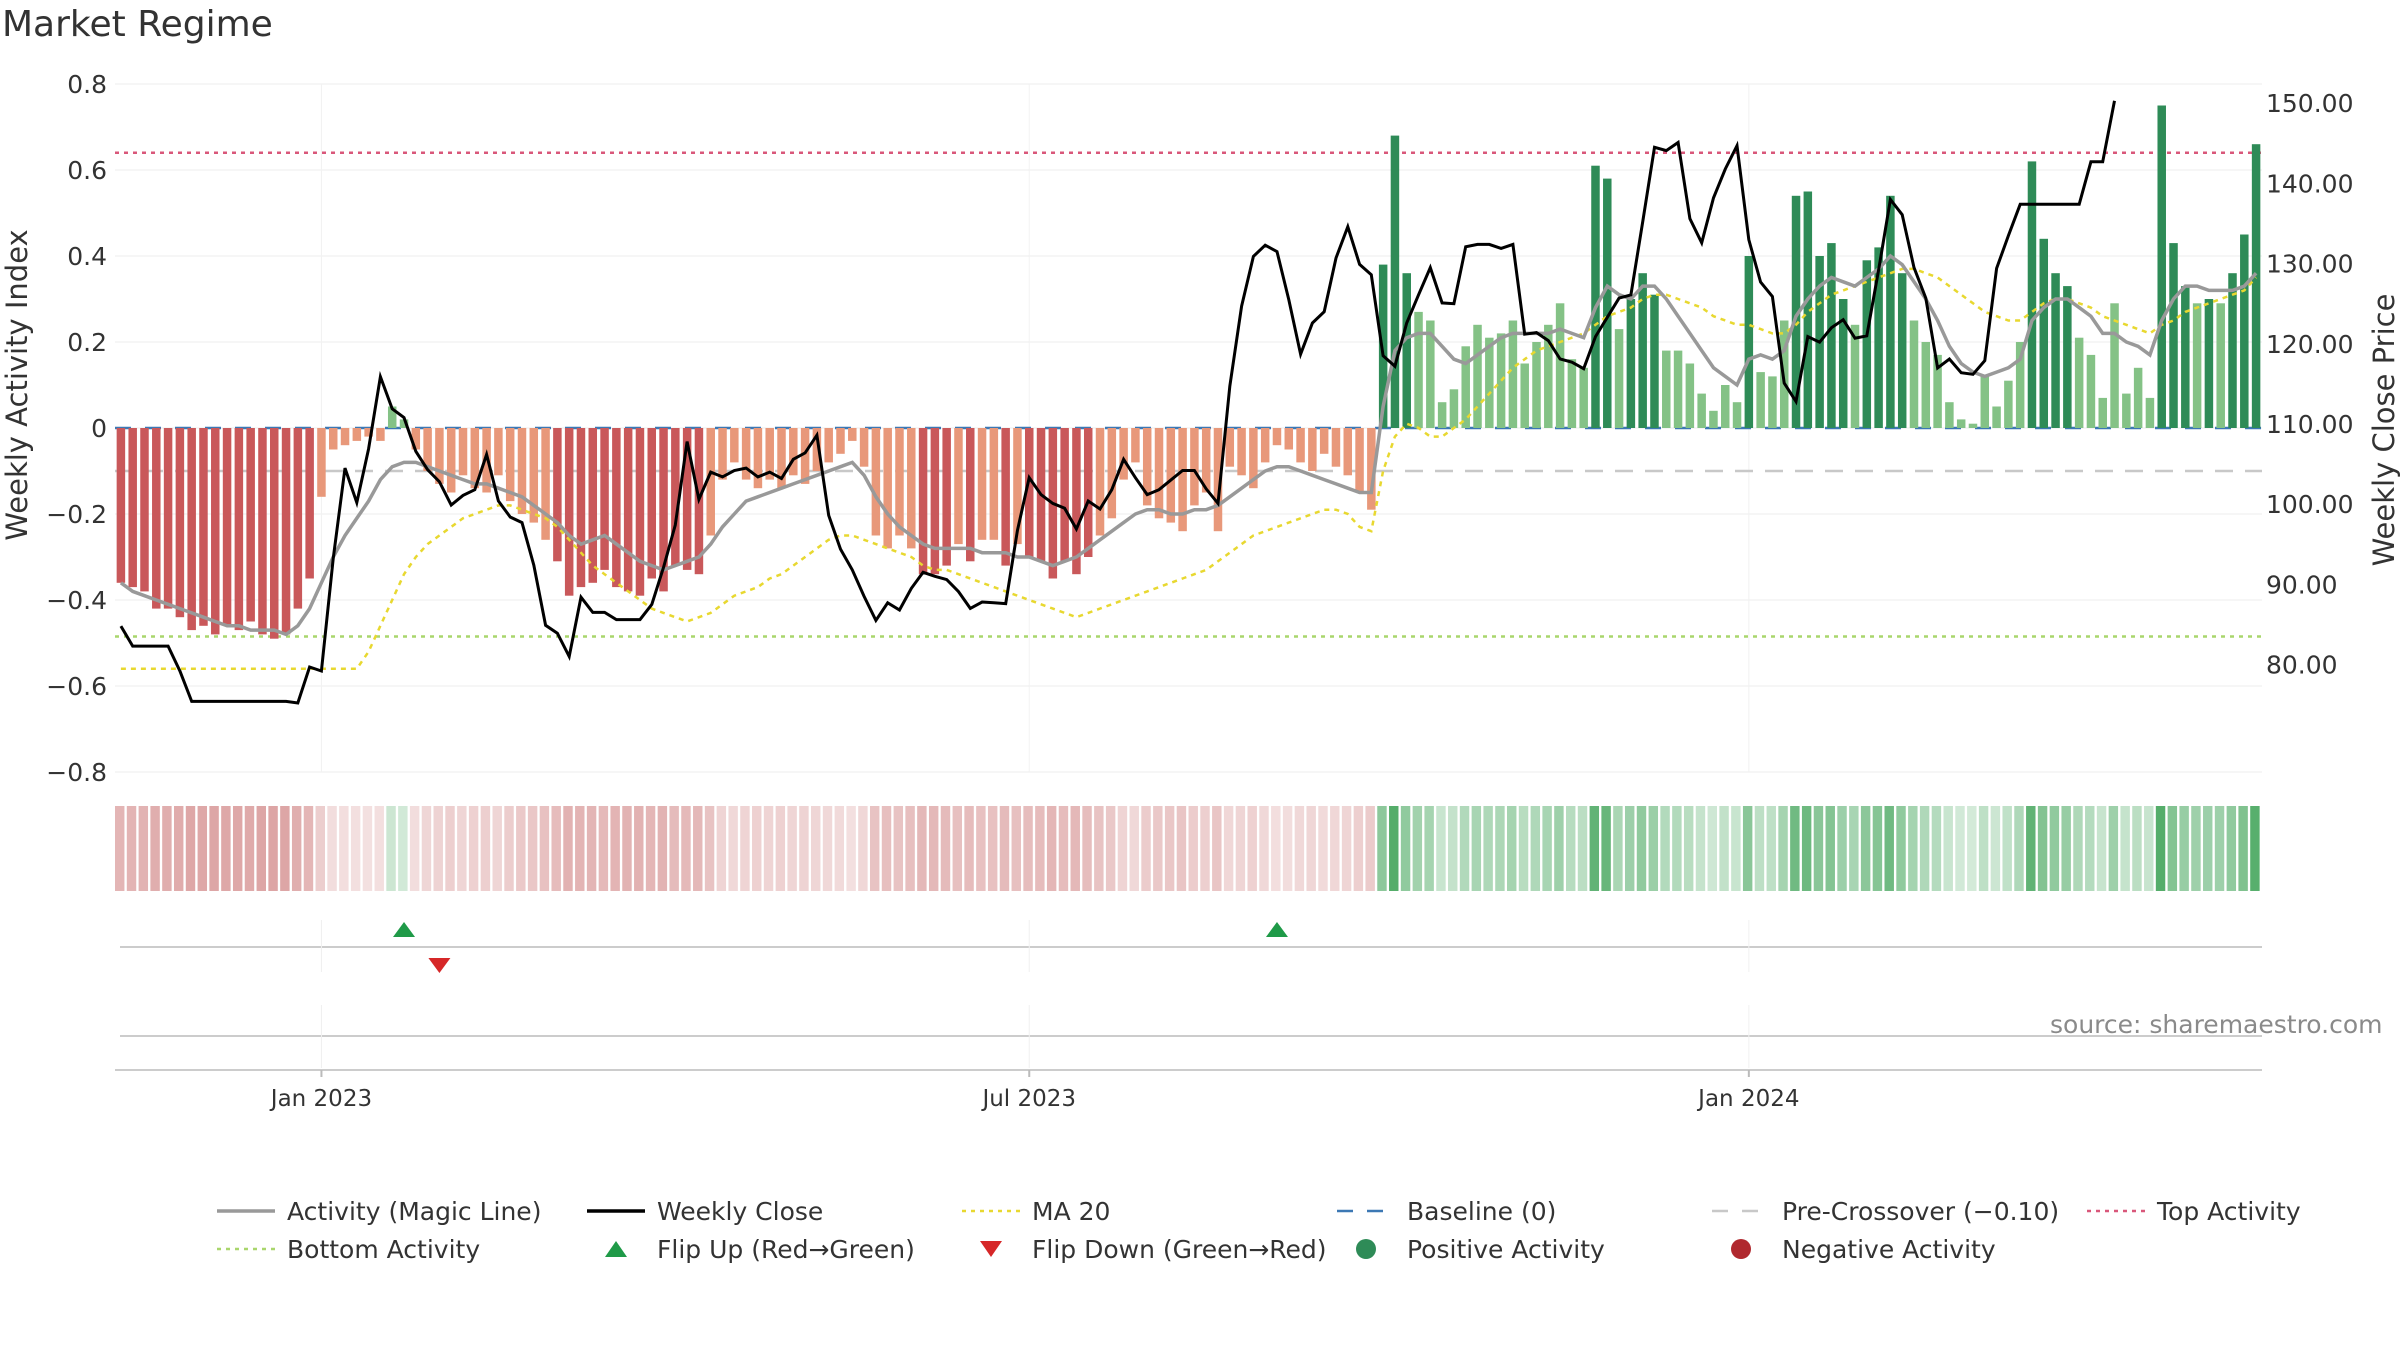 Image resolution: width=2400 pixels, height=1350 pixels. I want to click on y2-tick-label-6: 90.00, so click(2302, 584).